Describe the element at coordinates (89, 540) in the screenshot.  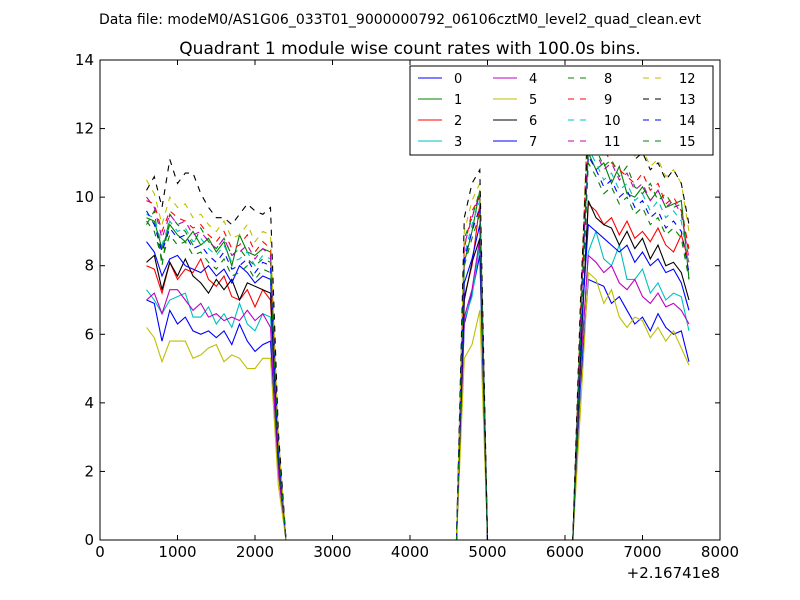
I see `y-tick-label: 0` at that location.